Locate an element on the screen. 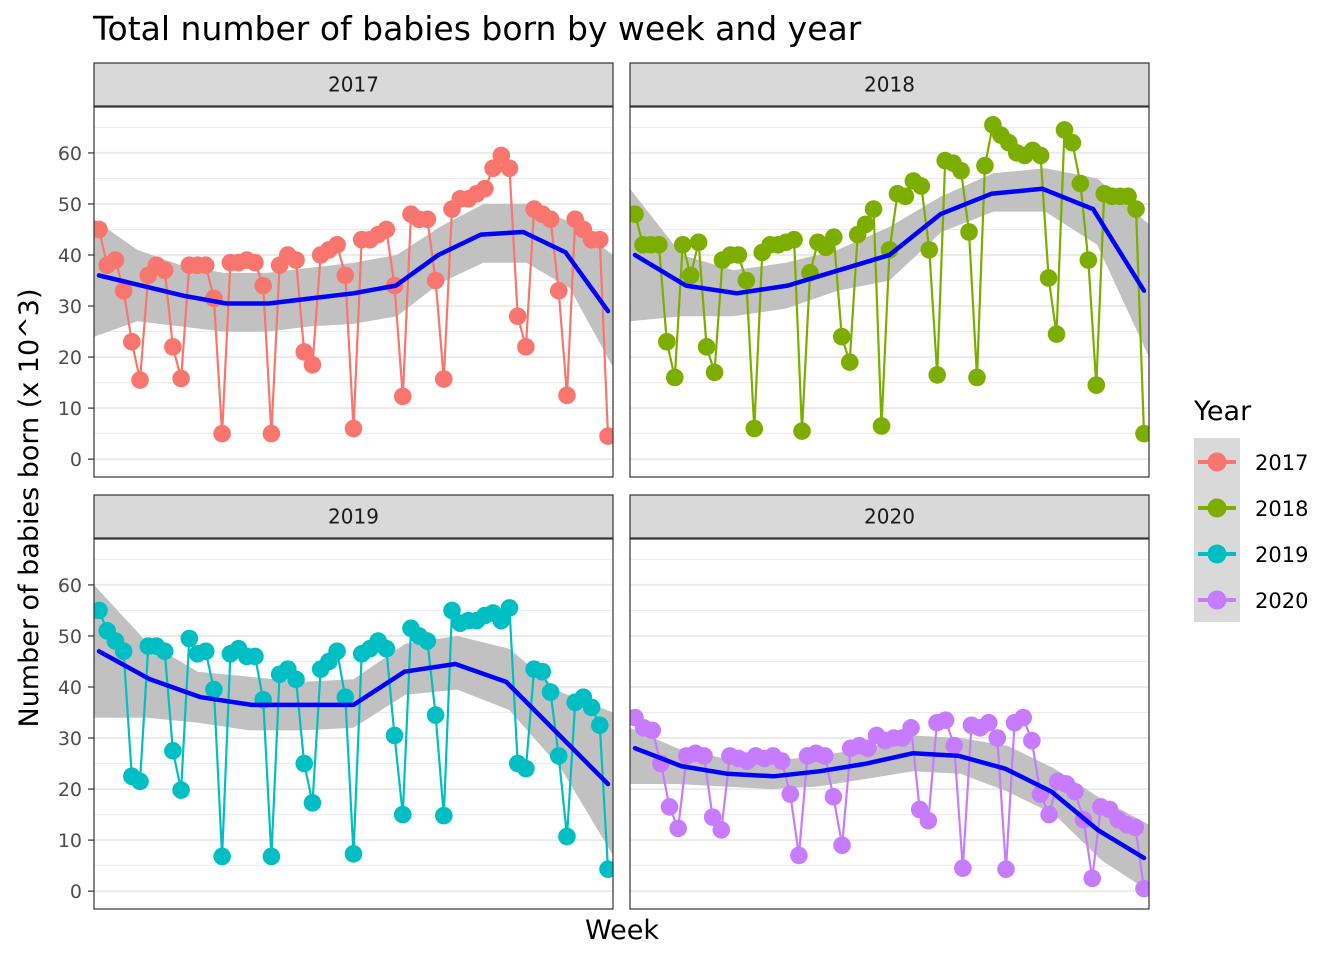 Image resolution: width=1344 pixels, height=964 pixels. facet-strip-label-2019: 2019 is located at coordinates (353, 517).